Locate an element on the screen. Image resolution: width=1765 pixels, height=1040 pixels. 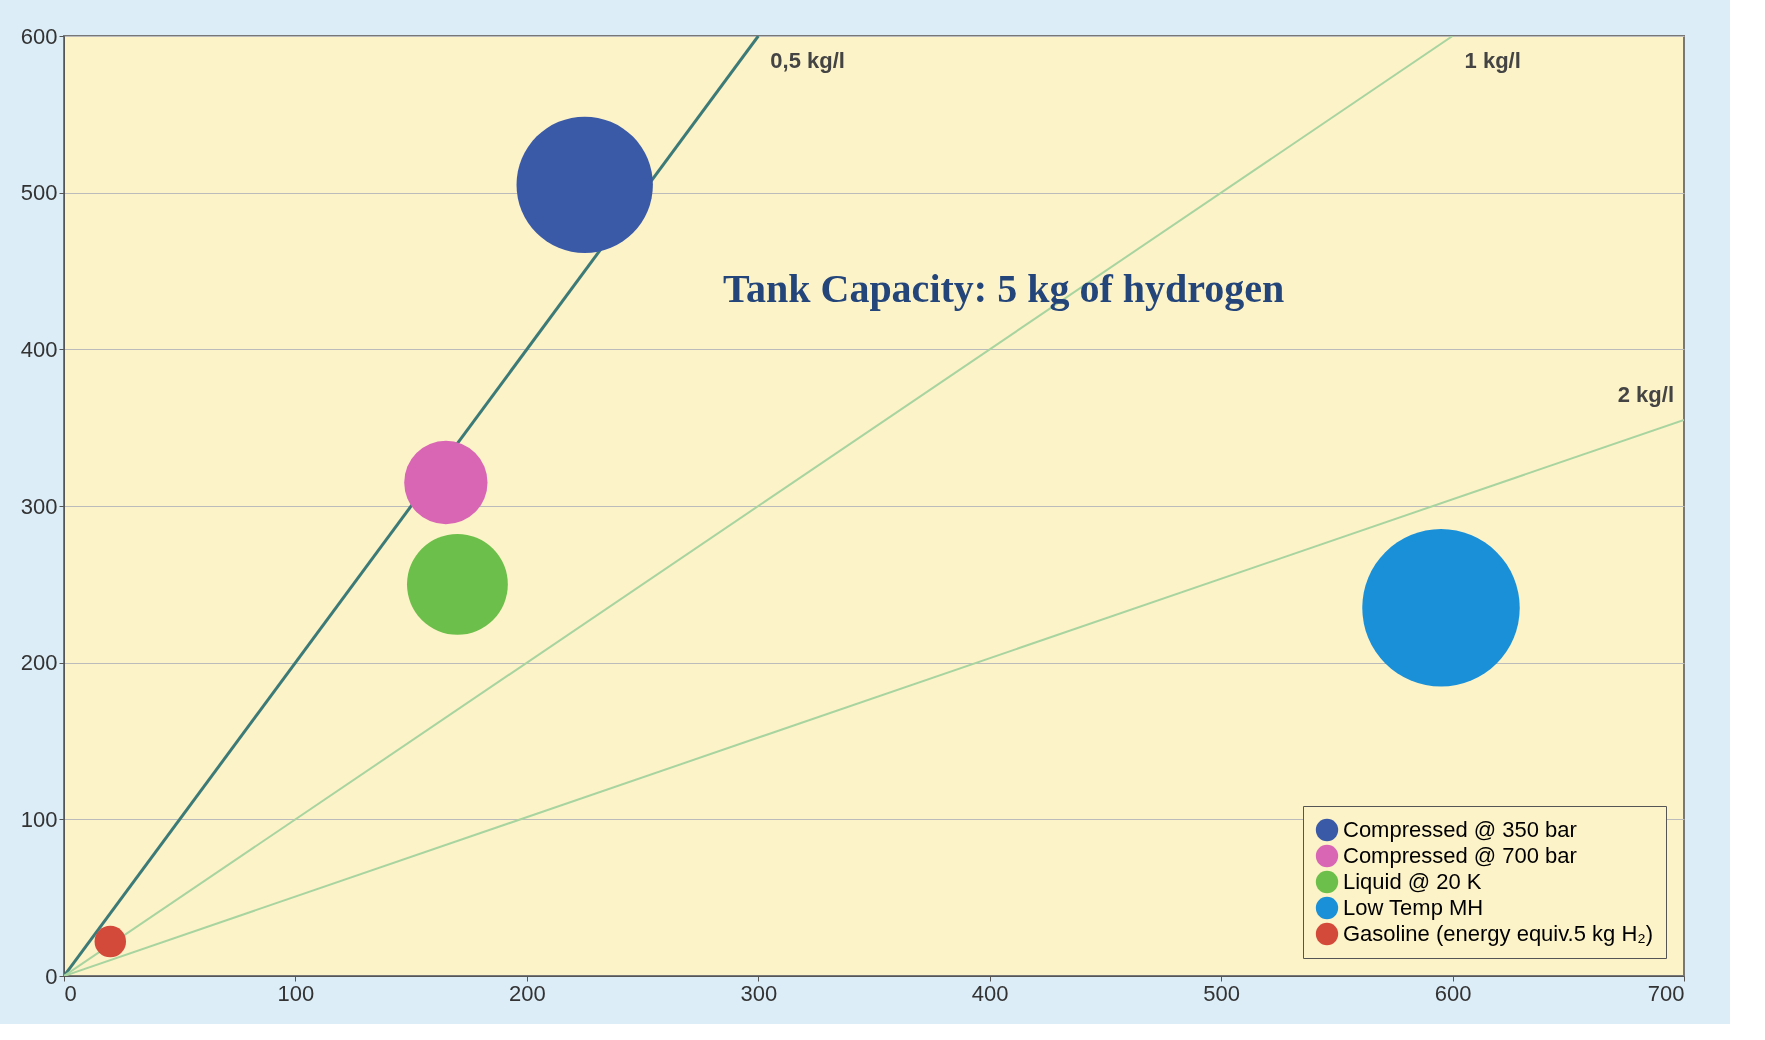
legend-label: Gasoline (energy equiv.5 kg H₂) is located at coordinates (1498, 933).